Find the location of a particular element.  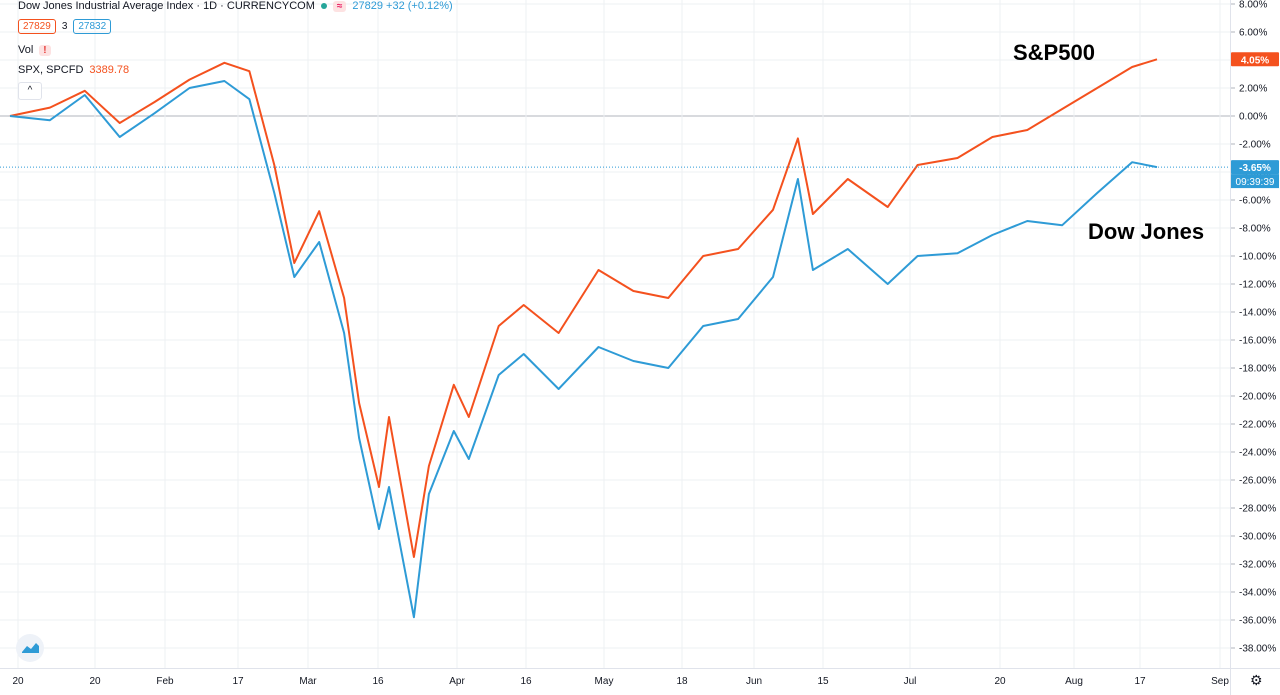

compare-value: 3389.78 is located at coordinates (109, 70).